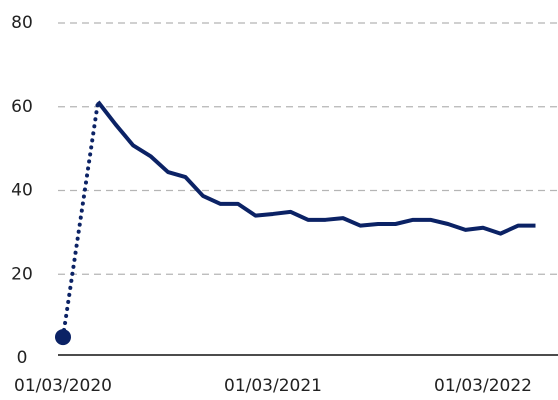 This screenshot has width=558, height=400. I want to click on line-segment-dotted, so click(80, 219).